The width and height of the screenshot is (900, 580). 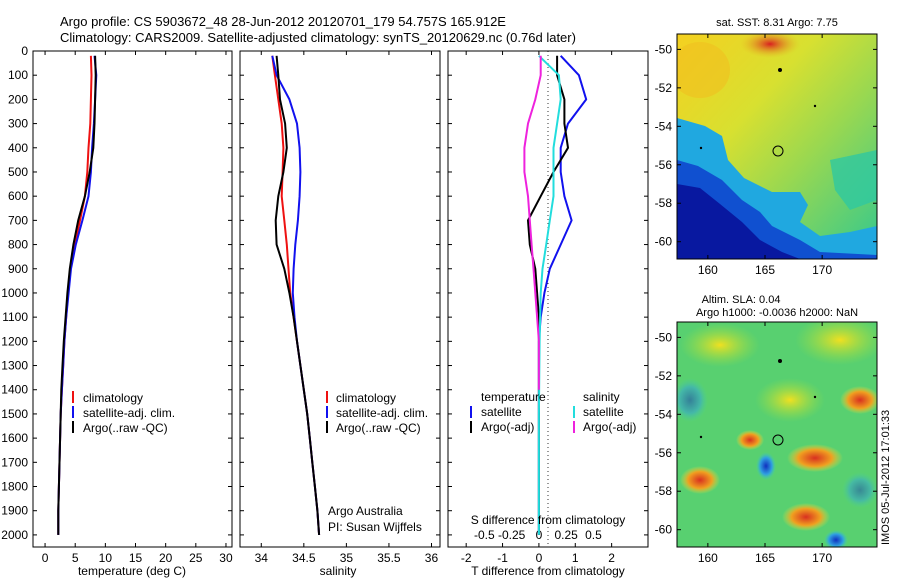 What do you see at coordinates (548, 571) in the screenshot?
I see `t-difference-label: T difference from climatology` at bounding box center [548, 571].